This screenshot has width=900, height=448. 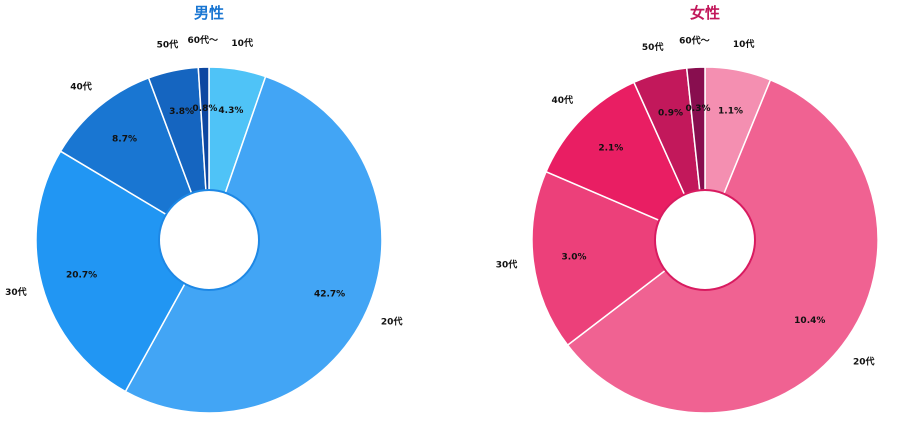 I want to click on female-category-label-4: 50代, so click(x=653, y=47).